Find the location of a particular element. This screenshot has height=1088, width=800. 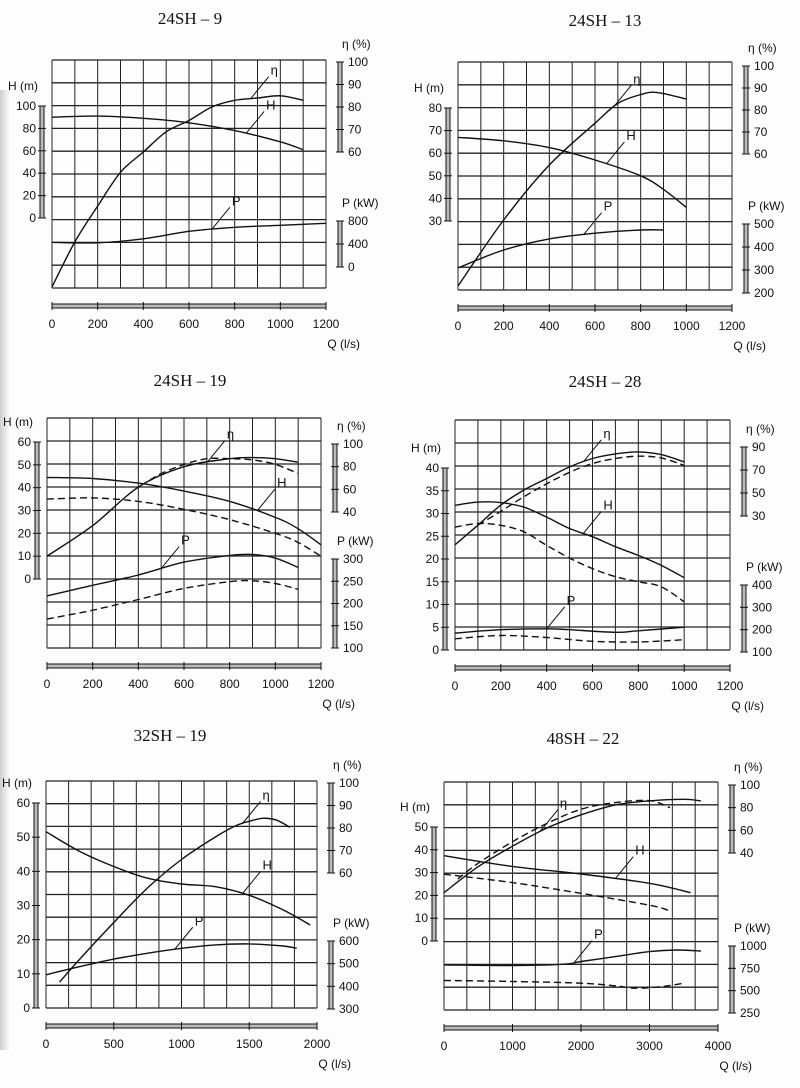

p-tick-label: 150 is located at coordinates (353, 626).